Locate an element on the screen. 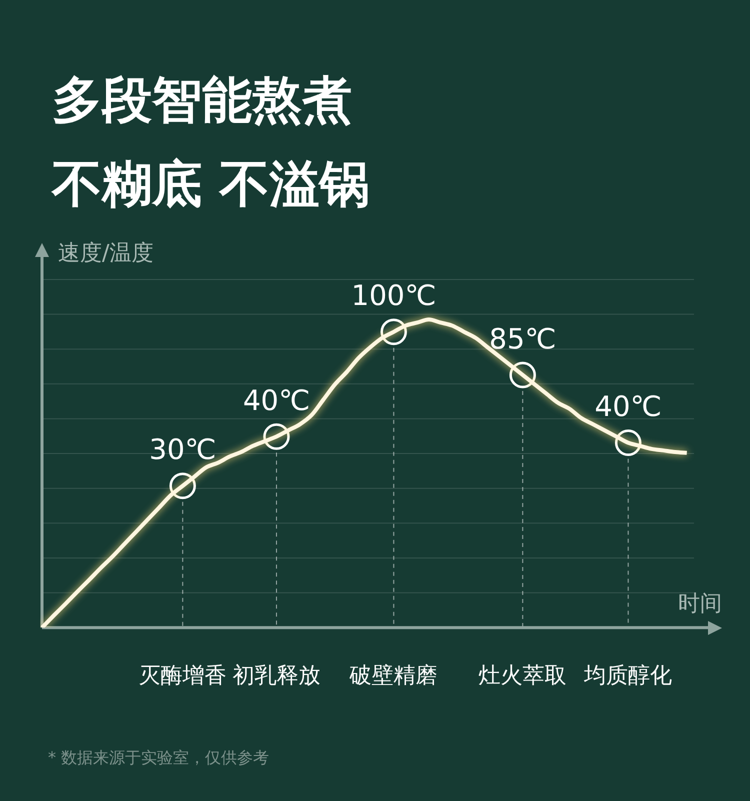 This screenshot has height=801, width=750. y-axis-title: 速度/温度 is located at coordinates (106, 253).